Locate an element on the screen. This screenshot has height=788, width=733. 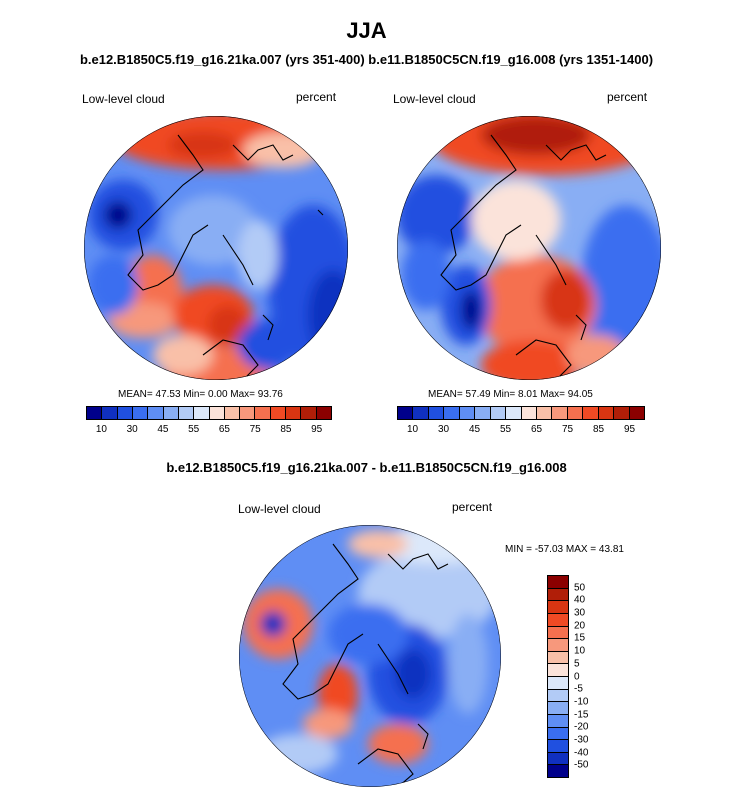
colorbar-tick-label: -15 is located at coordinates (581, 715).